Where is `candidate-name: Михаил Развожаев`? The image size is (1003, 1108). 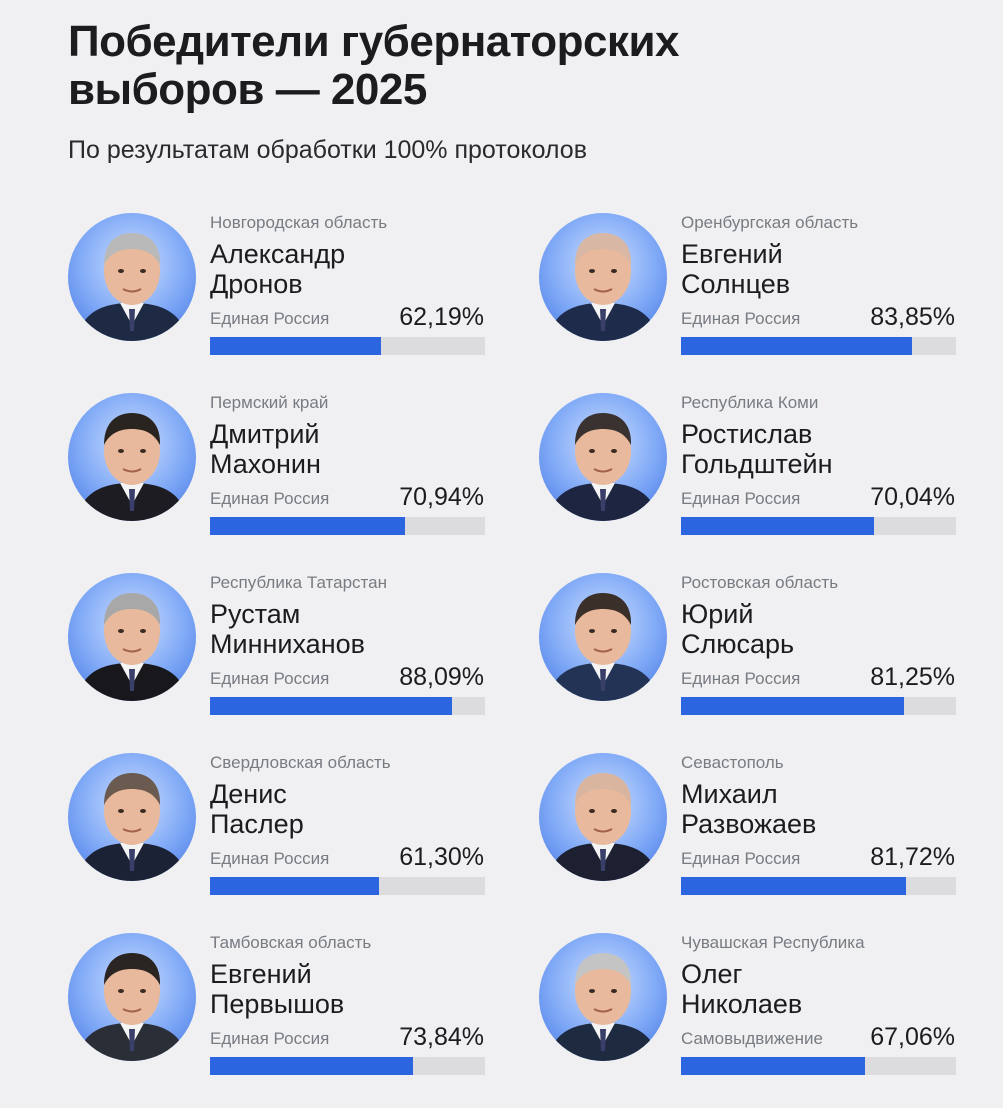 candidate-name: Михаил Развожаев is located at coordinates (748, 809).